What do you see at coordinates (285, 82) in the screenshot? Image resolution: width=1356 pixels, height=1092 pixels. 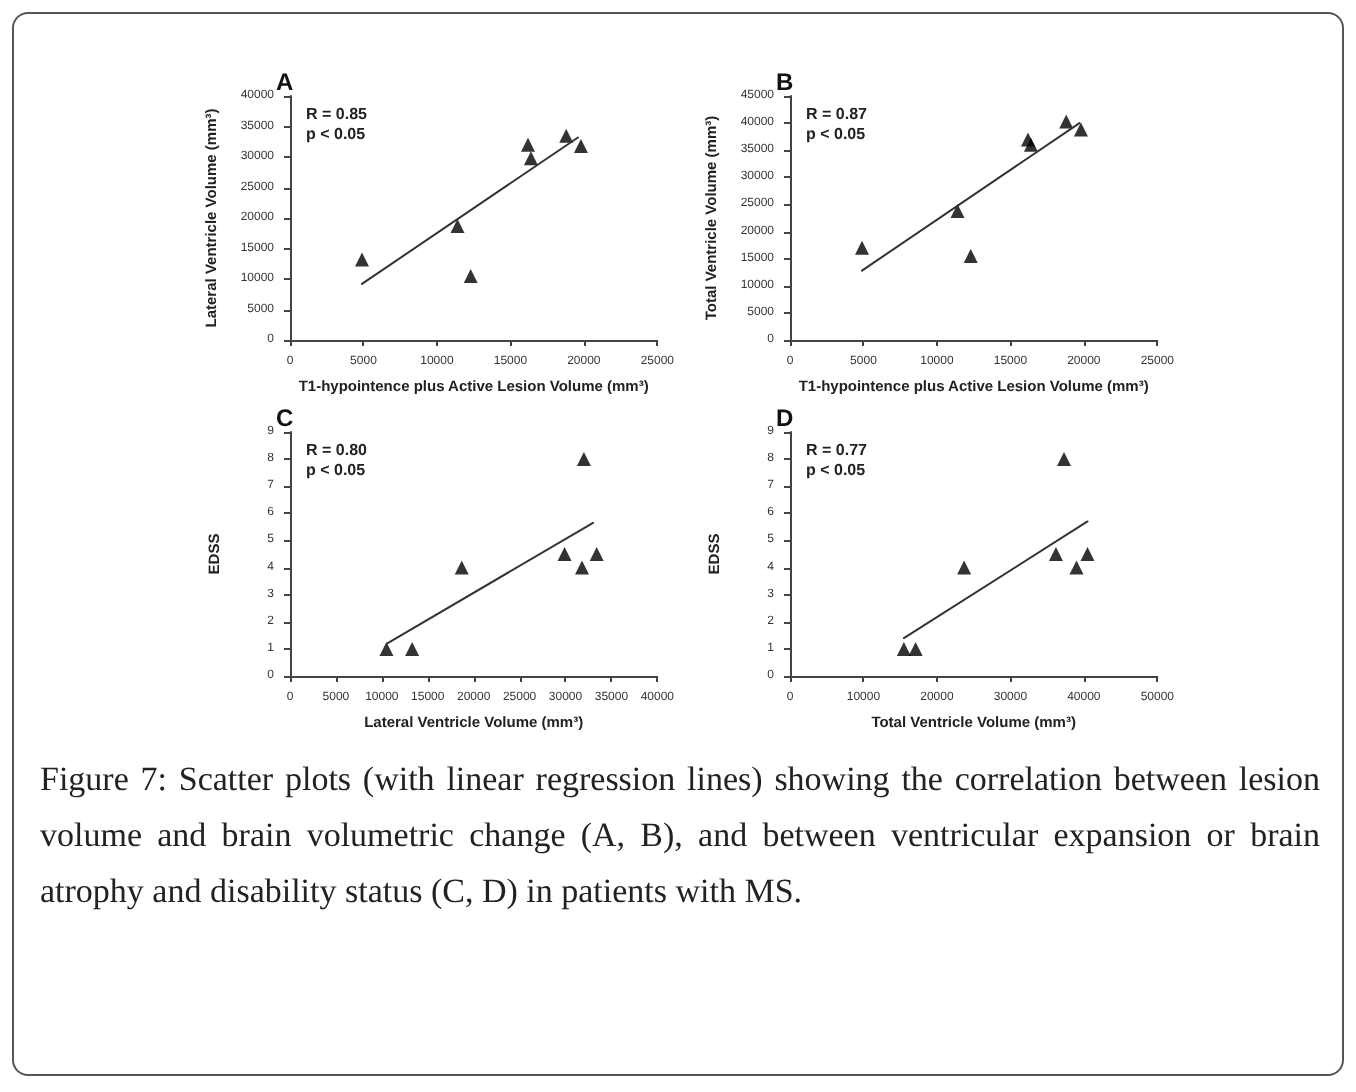 I see `chart-title: A` at bounding box center [285, 82].